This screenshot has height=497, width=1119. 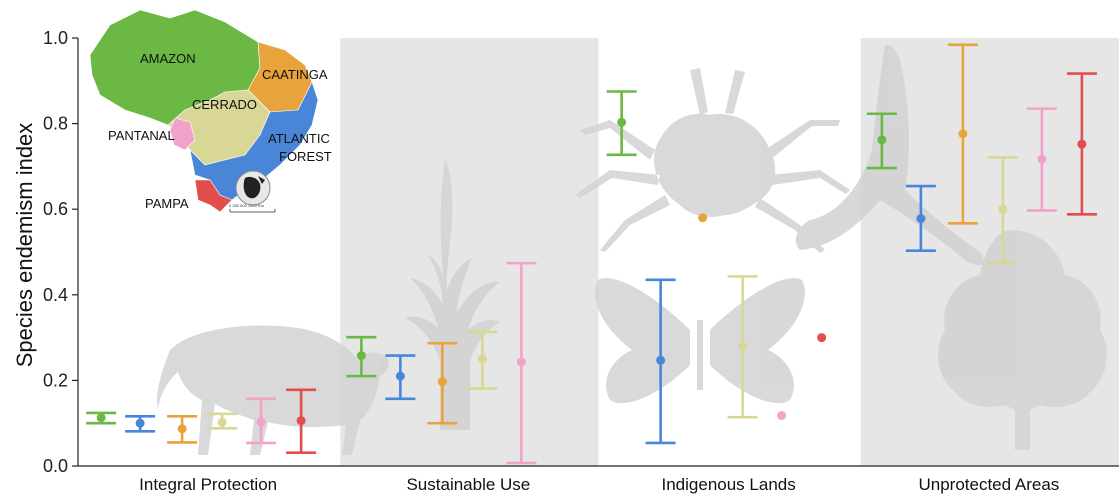 I want to click on y-axis-title: Species endemism index, so click(x=24, y=245).